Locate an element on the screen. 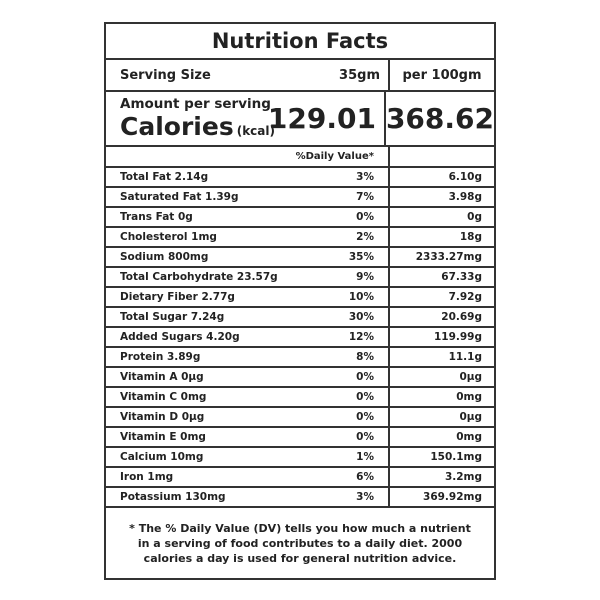 This screenshot has width=600, height=600. nutrient-daily-value: 2% is located at coordinates (365, 237).